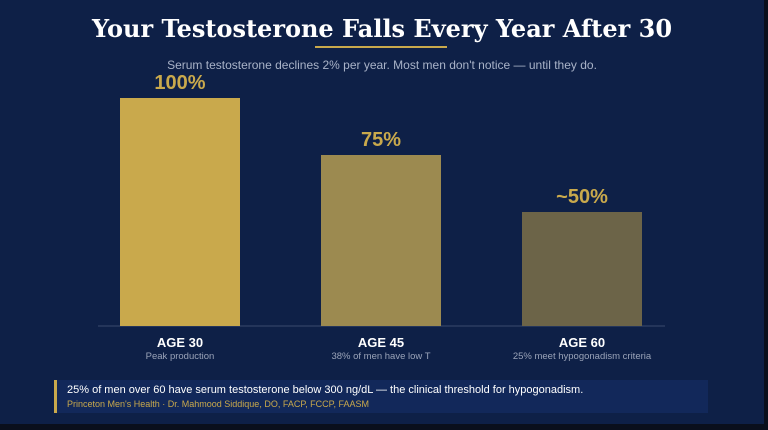 This screenshot has height=430, width=768. What do you see at coordinates (381, 140) in the screenshot?
I see `data-label-age-45: 75%` at bounding box center [381, 140].